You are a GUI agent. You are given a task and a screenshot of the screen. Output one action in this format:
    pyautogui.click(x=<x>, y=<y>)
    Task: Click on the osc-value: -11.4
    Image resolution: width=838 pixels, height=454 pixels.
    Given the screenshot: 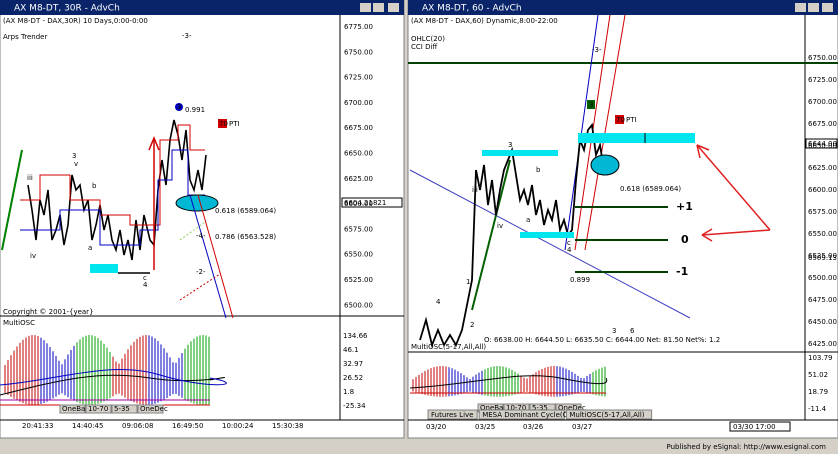 What is the action you would take?
    pyautogui.click(x=817, y=409)
    